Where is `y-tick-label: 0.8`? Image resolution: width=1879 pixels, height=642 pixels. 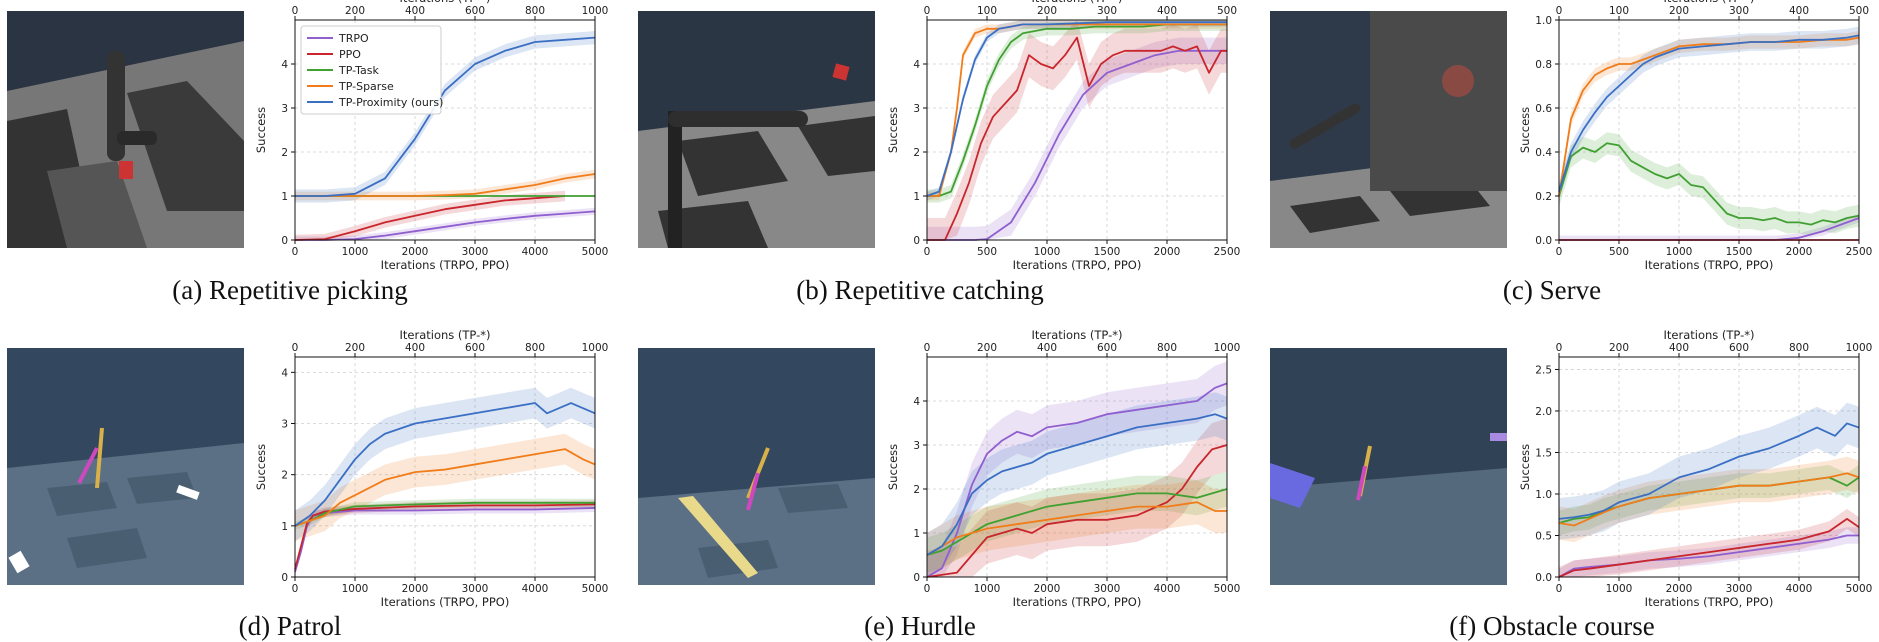
y-tick-label: 0.8 is located at coordinates (1543, 65).